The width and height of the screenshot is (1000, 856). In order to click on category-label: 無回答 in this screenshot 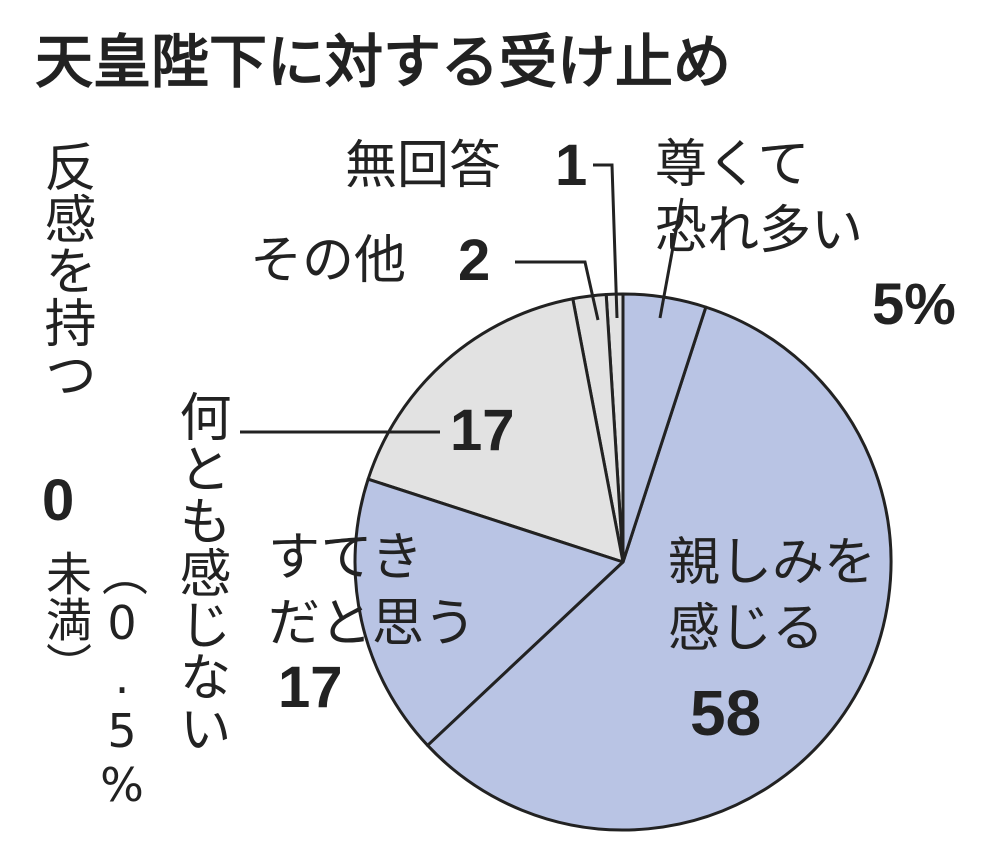, I will do `click(423, 166)`.